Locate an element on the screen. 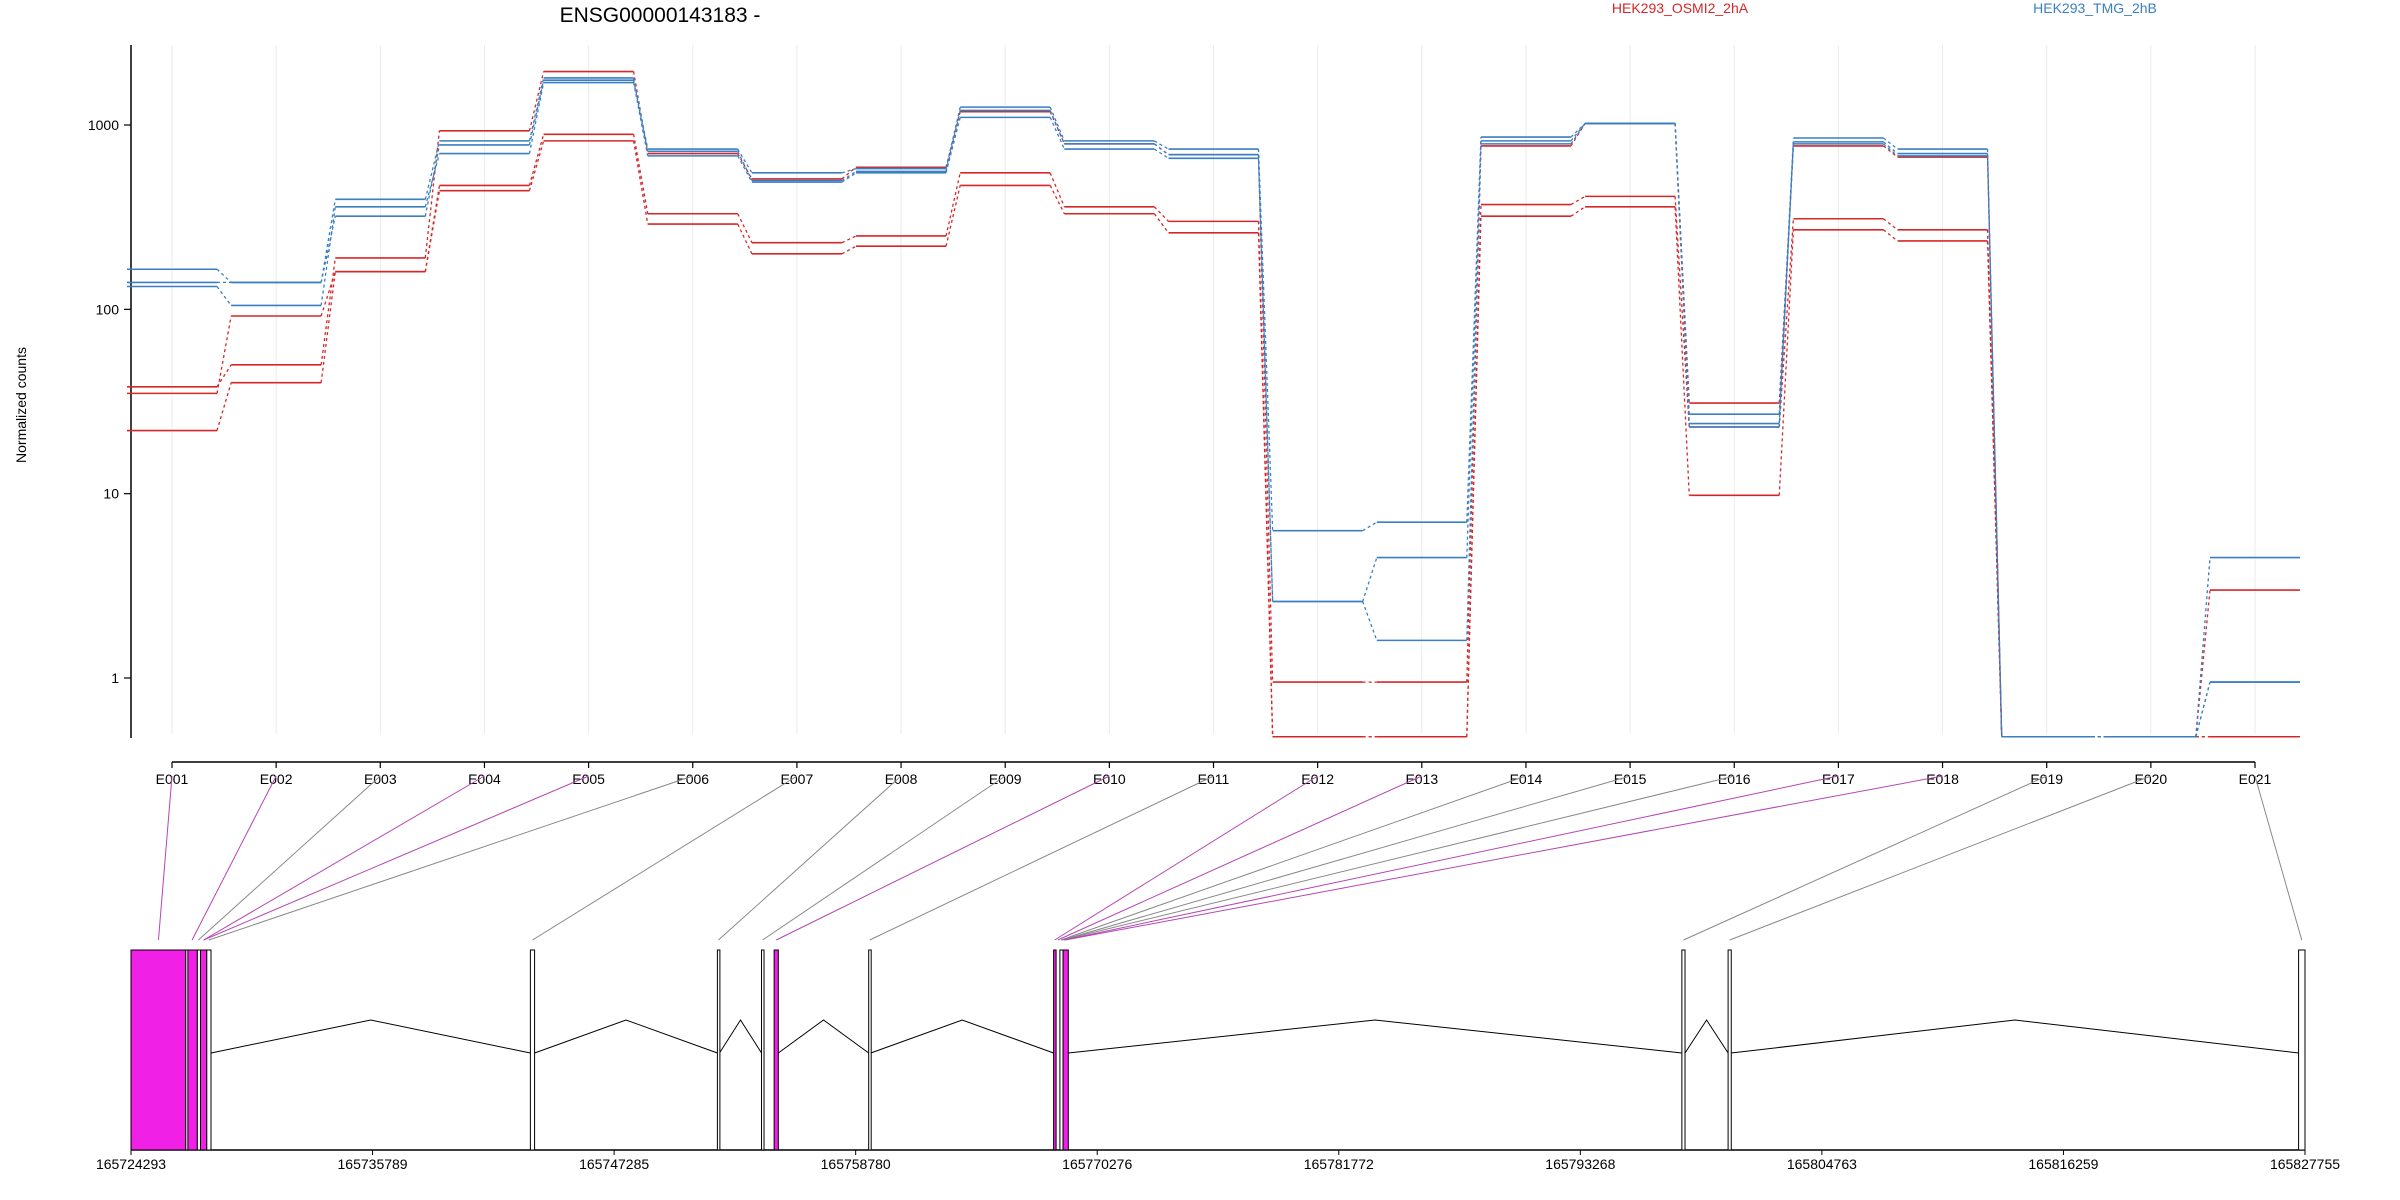 This screenshot has width=2400, height=1200. x-tick-label: E010 is located at coordinates (1109, 779).